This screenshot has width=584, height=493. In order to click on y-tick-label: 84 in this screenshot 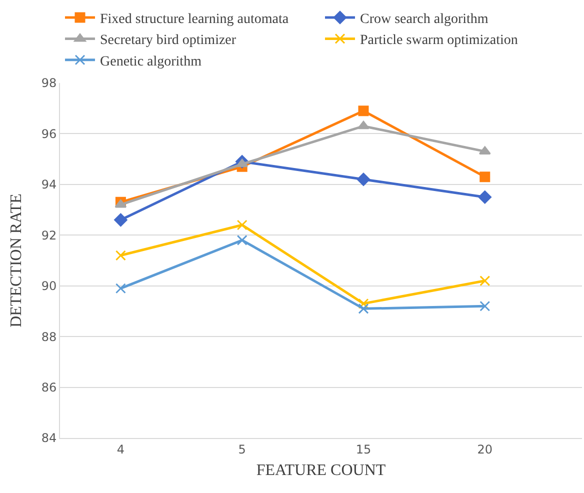, I will do `click(49, 438)`.